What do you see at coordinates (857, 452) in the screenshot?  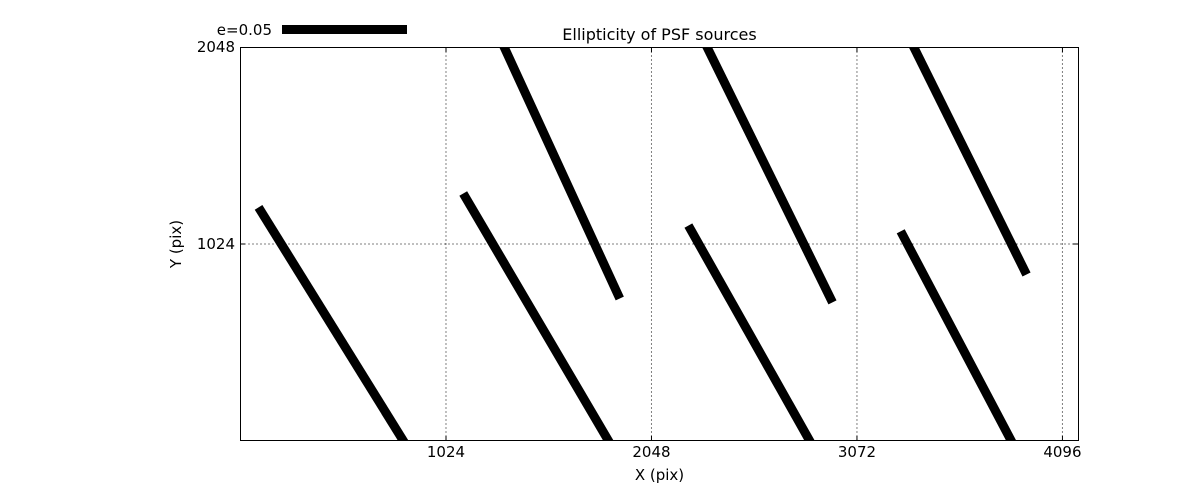 I see `x-tick-label: 3072` at bounding box center [857, 452].